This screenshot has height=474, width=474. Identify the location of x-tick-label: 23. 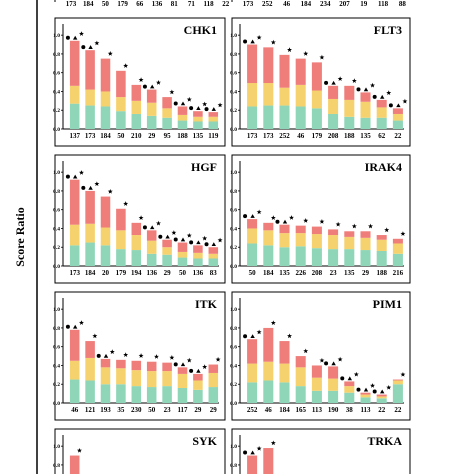
(334, 273).